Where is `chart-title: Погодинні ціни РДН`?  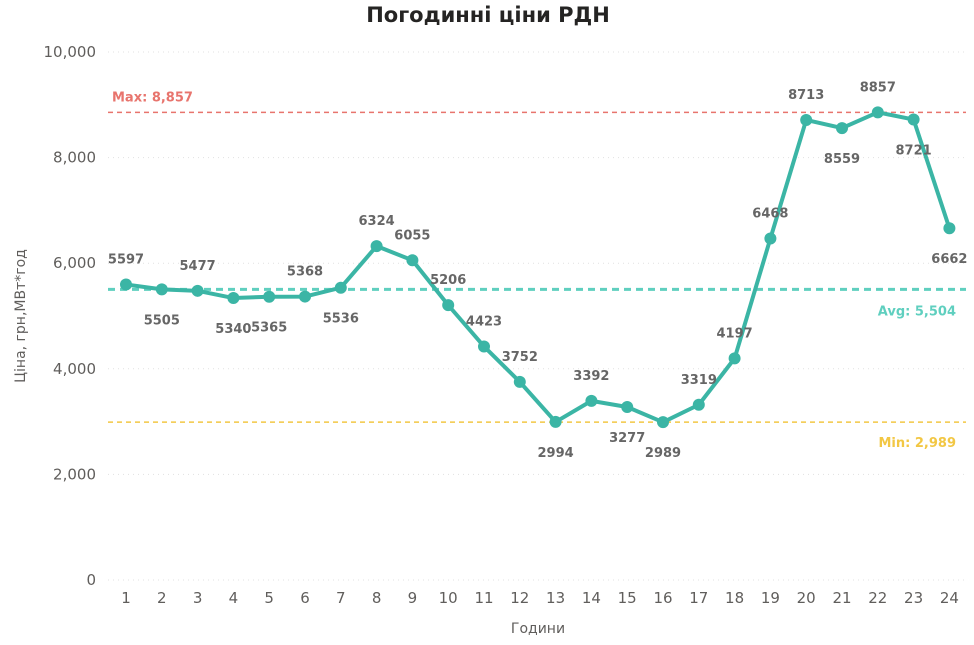 chart-title: Погодинні ціни РДН is located at coordinates (488, 15).